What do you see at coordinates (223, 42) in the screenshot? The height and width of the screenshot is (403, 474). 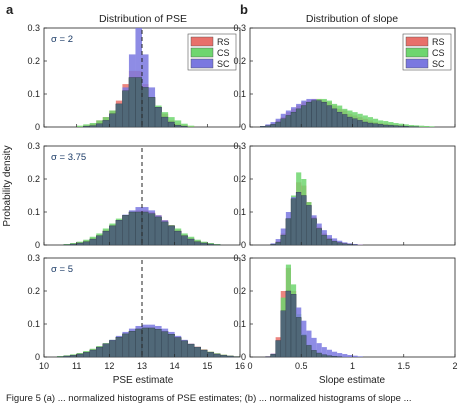 I see `legend-label-RS: RS` at bounding box center [223, 42].